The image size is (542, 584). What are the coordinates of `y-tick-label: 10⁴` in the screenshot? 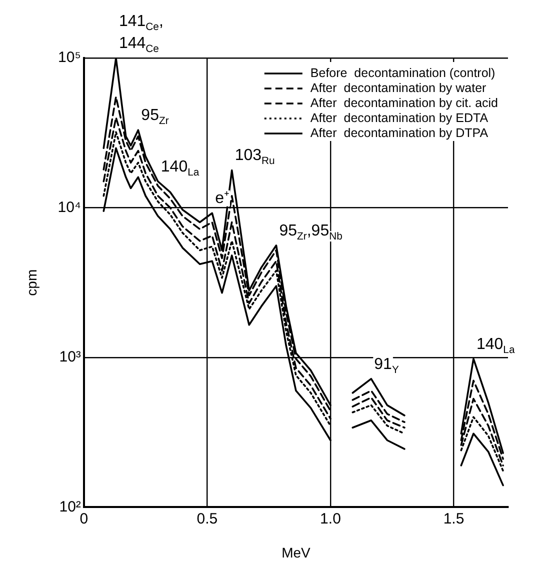 It's located at (69, 207).